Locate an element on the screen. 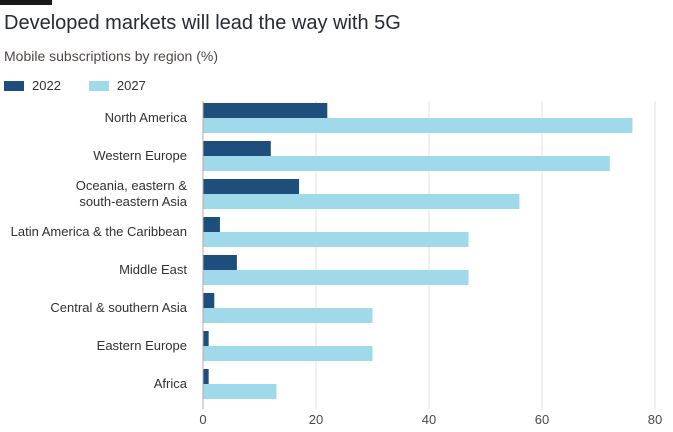 The image size is (673, 432). legend-item-2022: 2022 is located at coordinates (32, 85).